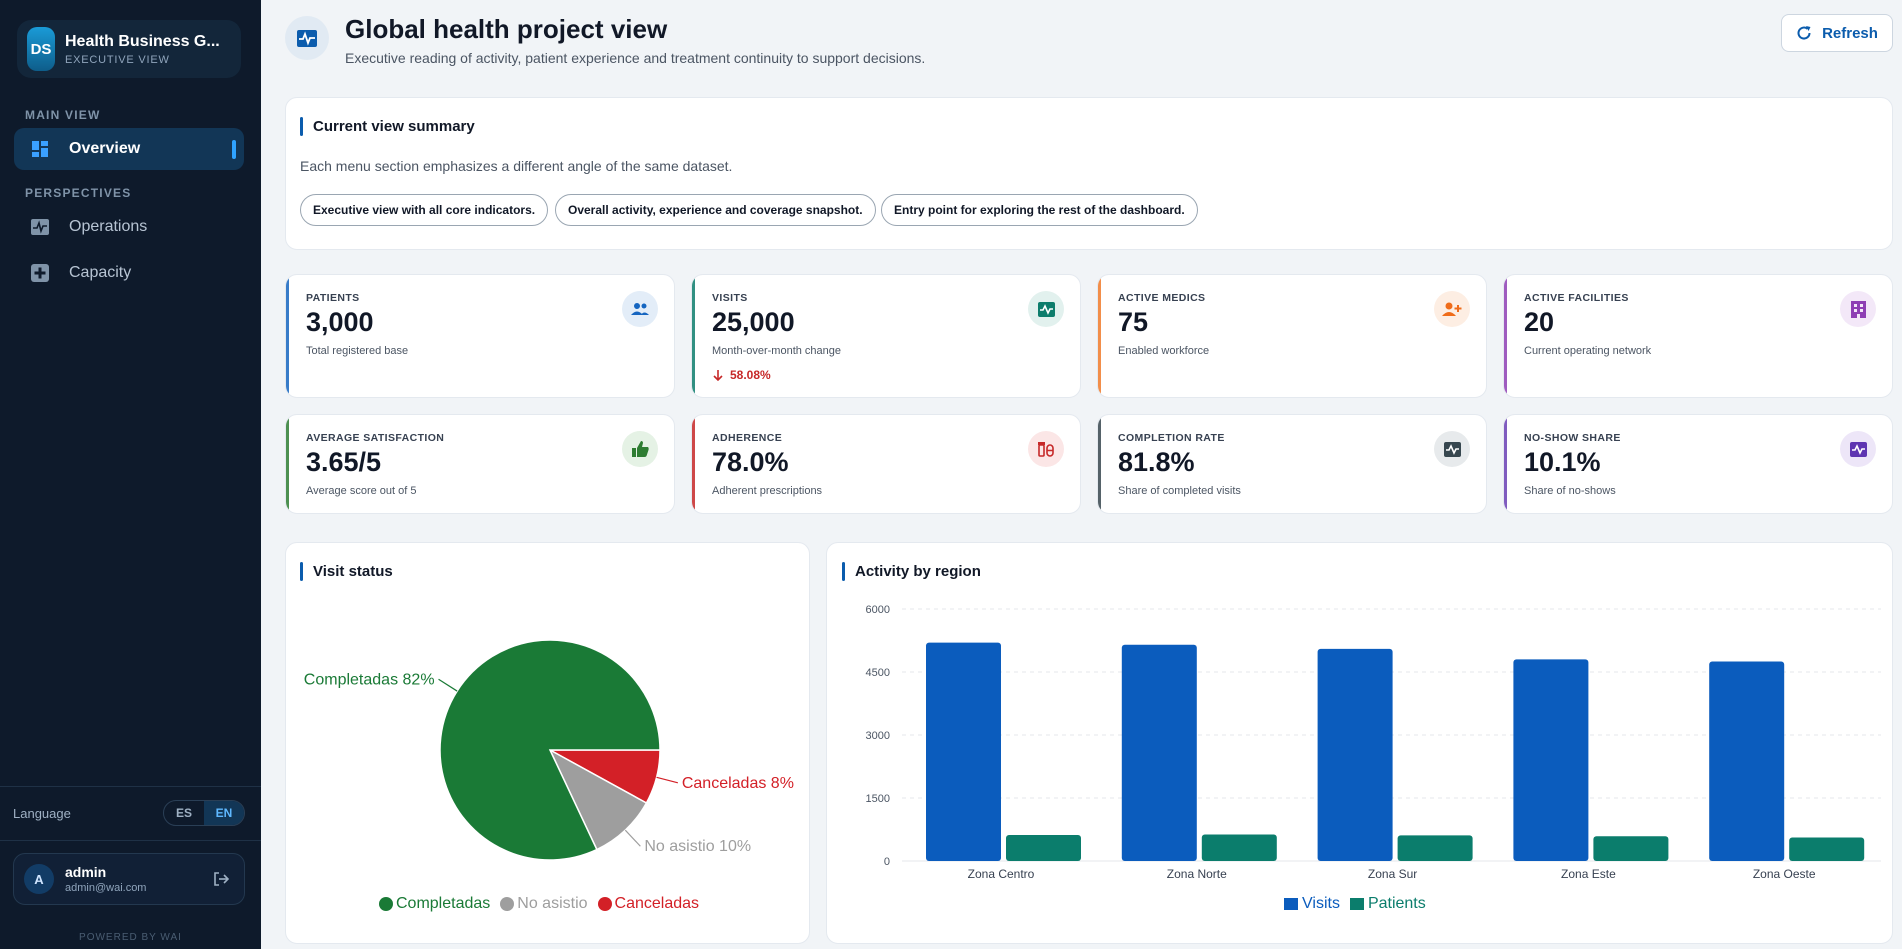 The image size is (1902, 949). What do you see at coordinates (1588, 874) in the screenshot?
I see `x-tick-label: Zona Este` at bounding box center [1588, 874].